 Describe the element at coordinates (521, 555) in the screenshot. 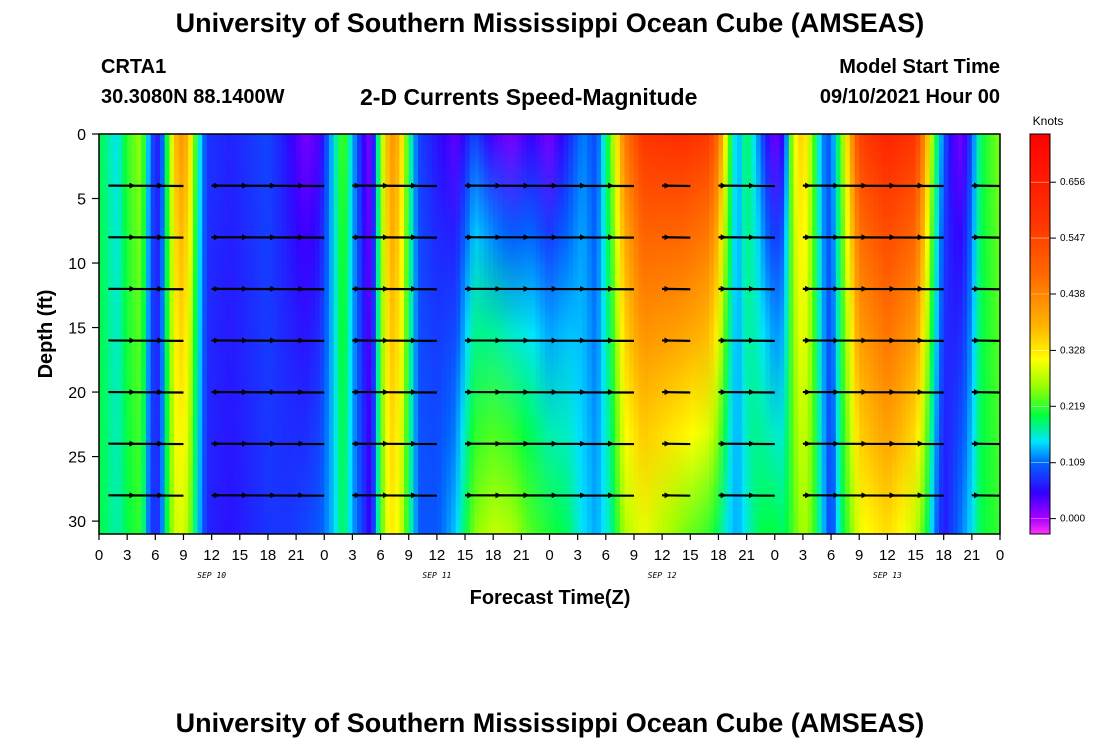

I see `x-tick-label: 21` at that location.